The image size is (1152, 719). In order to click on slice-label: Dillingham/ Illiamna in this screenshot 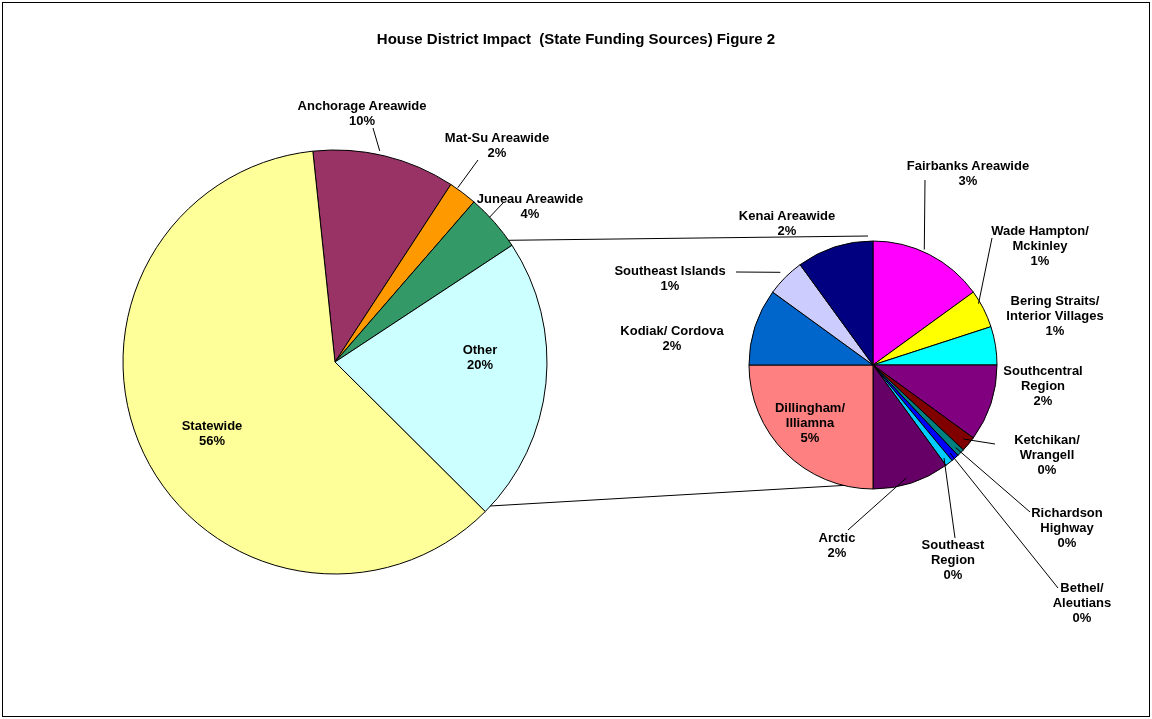, I will do `click(810, 414)`.